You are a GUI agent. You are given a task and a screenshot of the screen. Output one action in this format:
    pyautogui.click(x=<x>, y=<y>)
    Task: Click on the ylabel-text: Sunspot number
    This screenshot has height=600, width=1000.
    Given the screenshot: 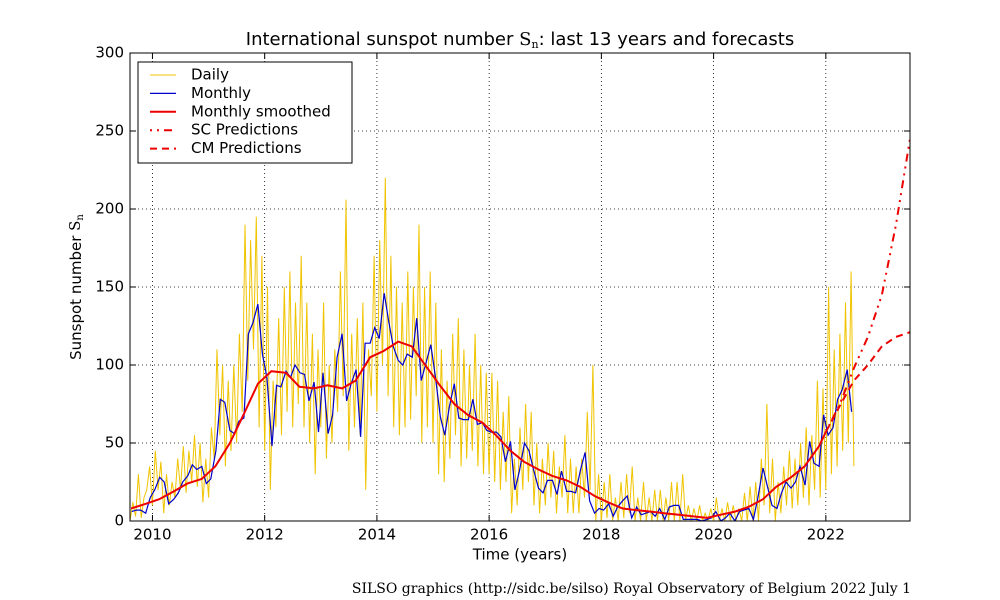 What is the action you would take?
    pyautogui.click(x=76, y=297)
    